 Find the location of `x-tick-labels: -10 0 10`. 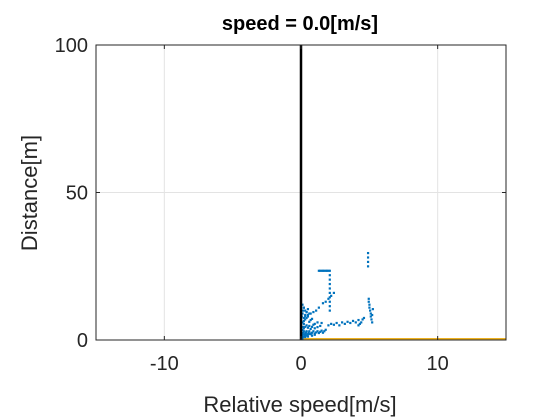

x-tick-labels: -10 0 10 is located at coordinates (299, 364).